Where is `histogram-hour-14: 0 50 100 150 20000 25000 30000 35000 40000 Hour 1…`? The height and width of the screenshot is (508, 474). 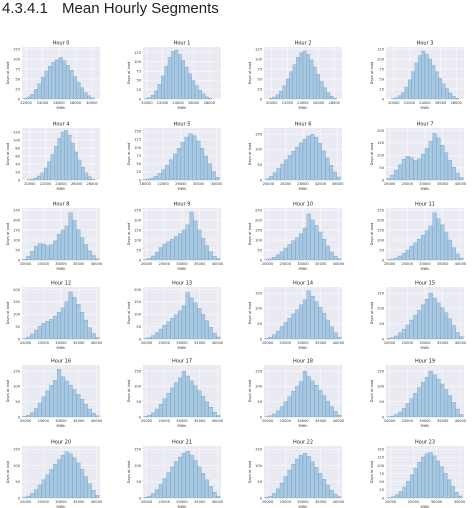
histogram-hour-14: 0 50 100 150 20000 25000 30000 35000 40000 Hour 1… is located at coordinates (296, 316).